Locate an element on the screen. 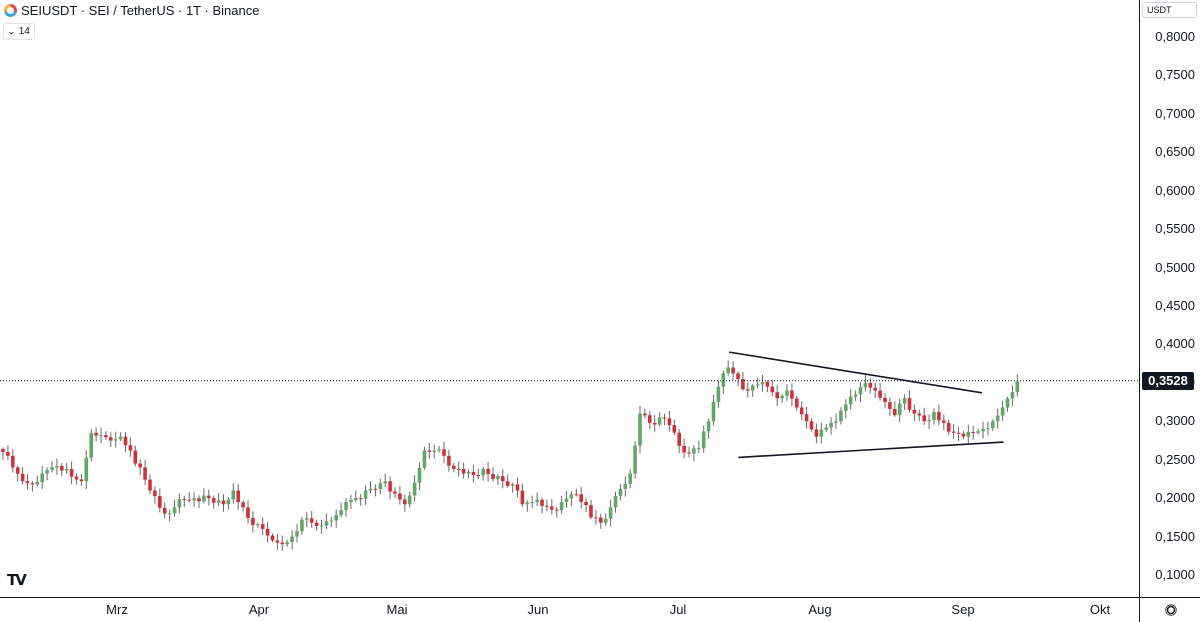  price-tick-label: 0,2000 is located at coordinates (1175, 498).